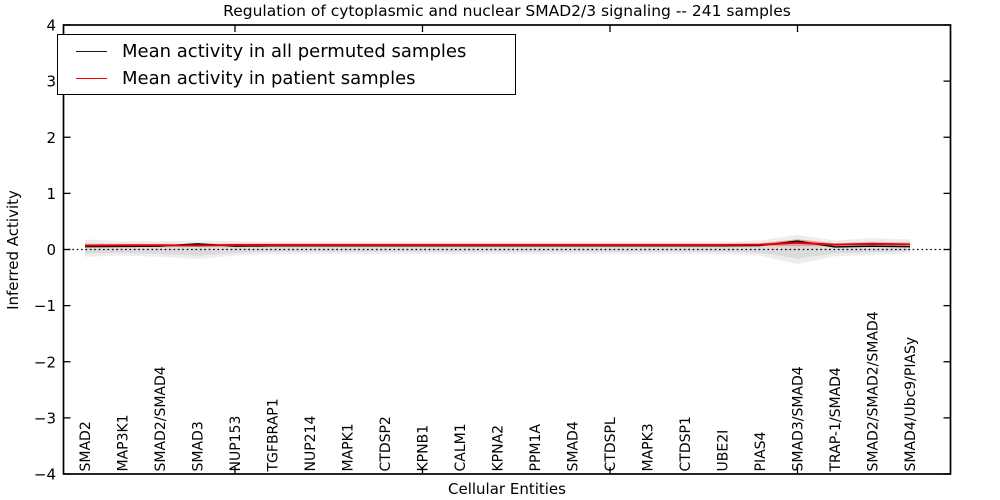  Describe the element at coordinates (51, 250) in the screenshot. I see `y-tick-label: 0` at that location.